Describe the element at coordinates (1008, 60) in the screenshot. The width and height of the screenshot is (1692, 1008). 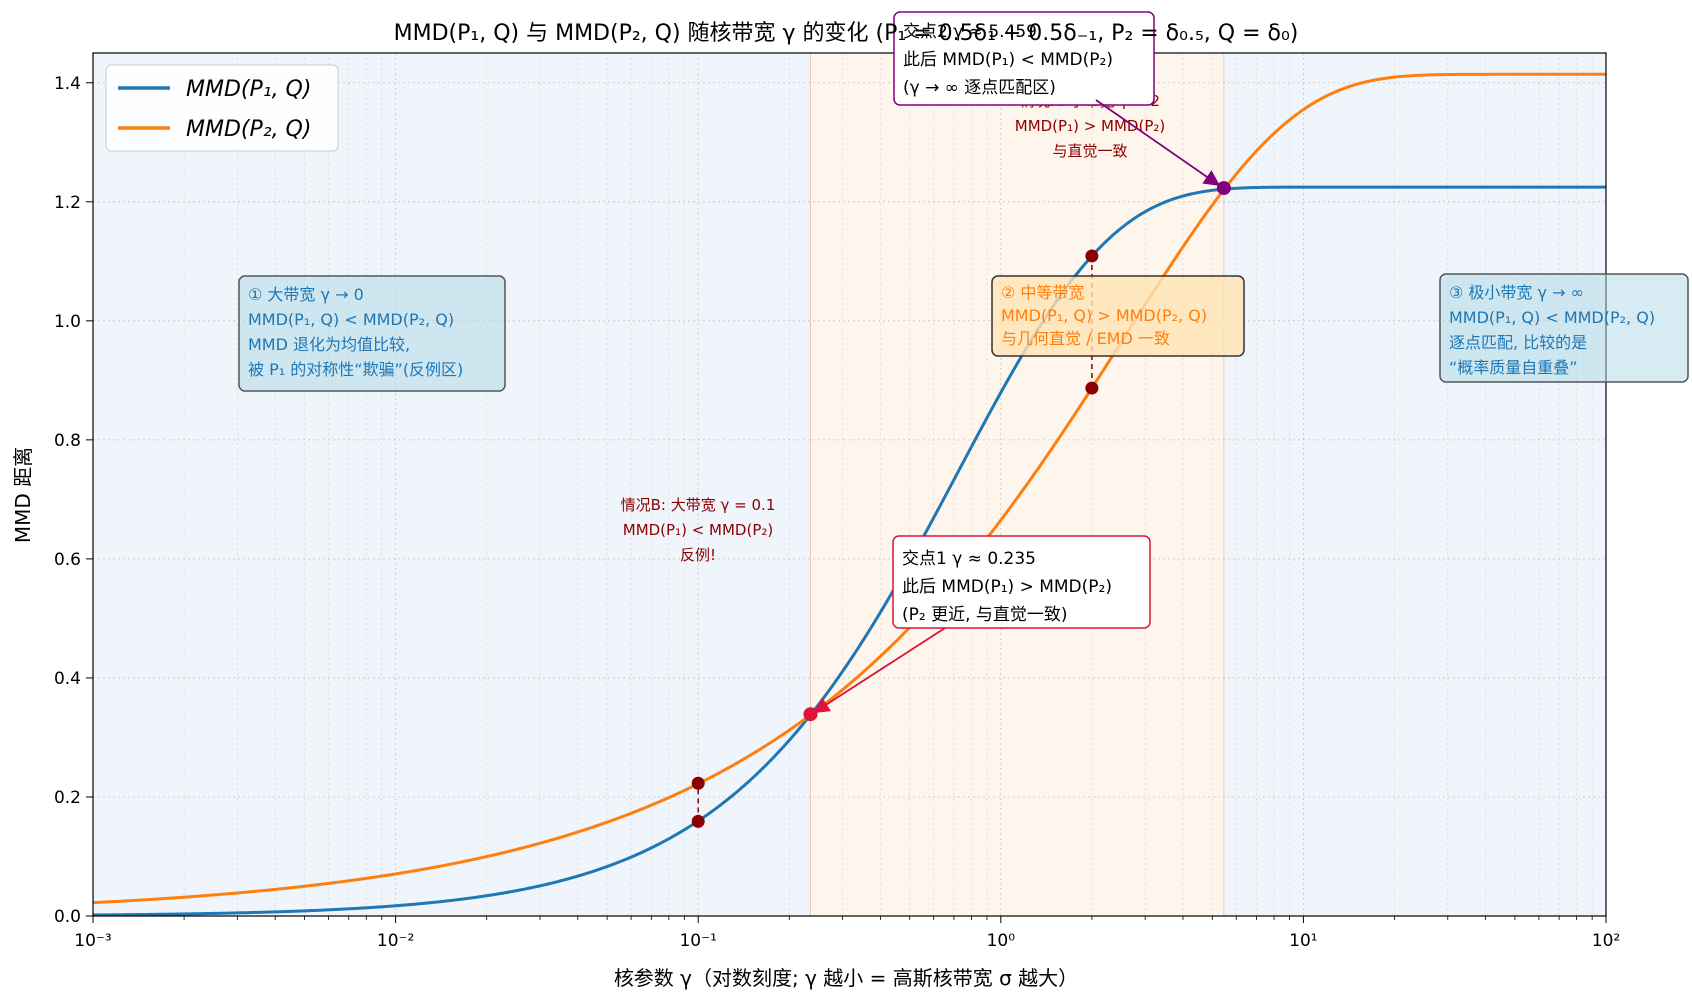
I see `cross2-annotation-line-2: 此后 MMD(P₁) < MMD(P₂)` at that location.